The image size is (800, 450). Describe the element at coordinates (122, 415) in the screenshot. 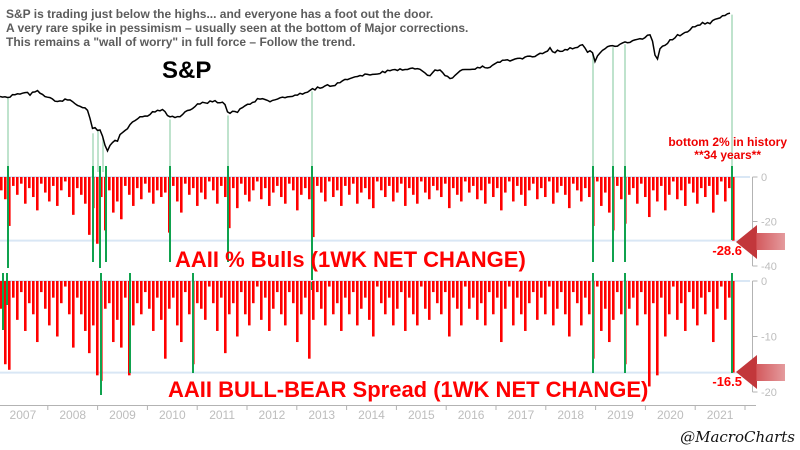

I see `year-label: 2009` at that location.